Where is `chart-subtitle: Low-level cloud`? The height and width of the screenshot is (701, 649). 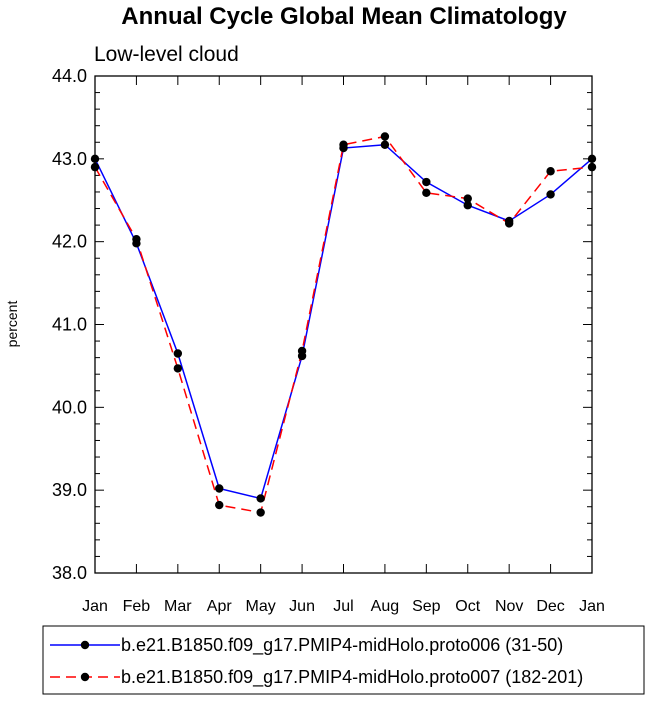
chart-subtitle: Low-level cloud is located at coordinates (166, 54).